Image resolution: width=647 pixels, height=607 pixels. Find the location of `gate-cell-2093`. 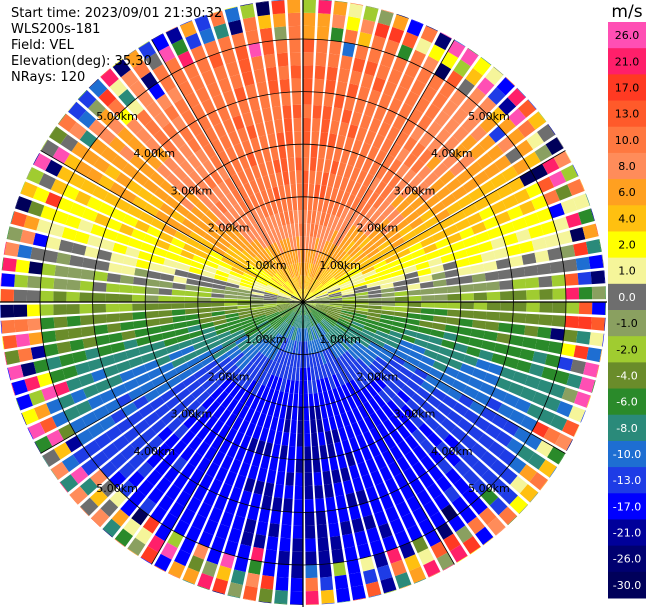

gate-cell-2093 is located at coordinates (231, 312).